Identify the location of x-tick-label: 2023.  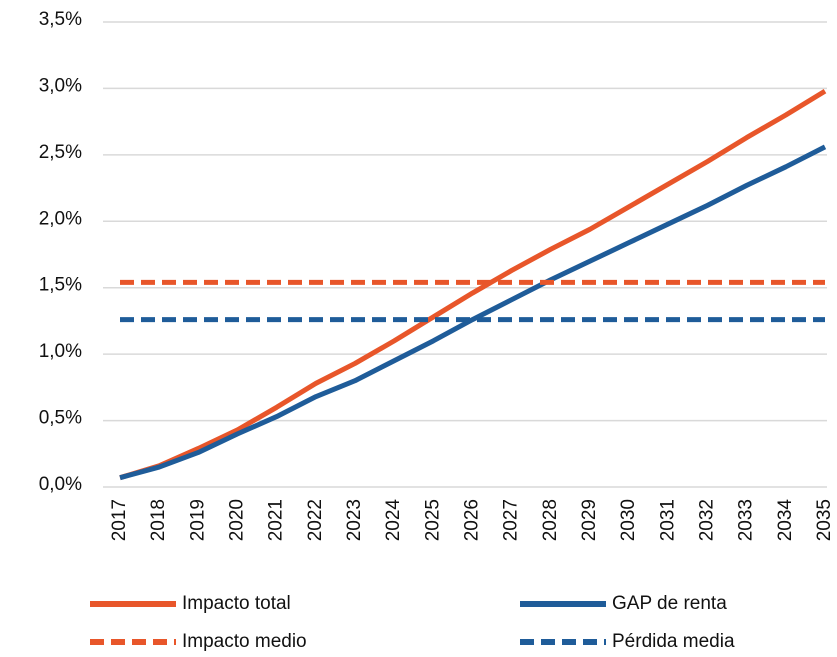
(354, 520).